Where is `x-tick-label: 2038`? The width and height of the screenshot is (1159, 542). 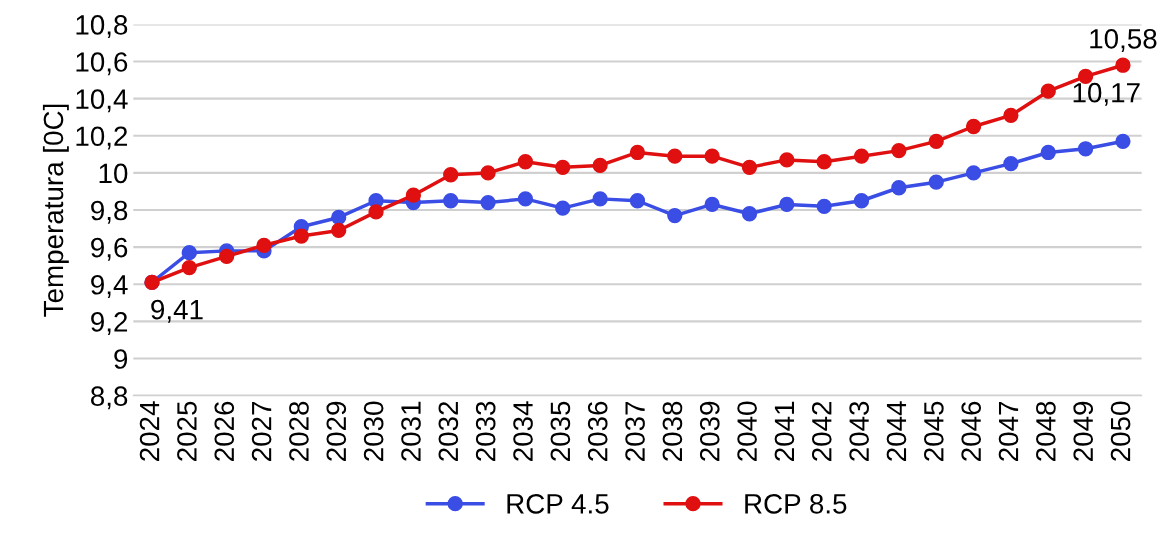
x-tick-label: 2038 is located at coordinates (672, 431).